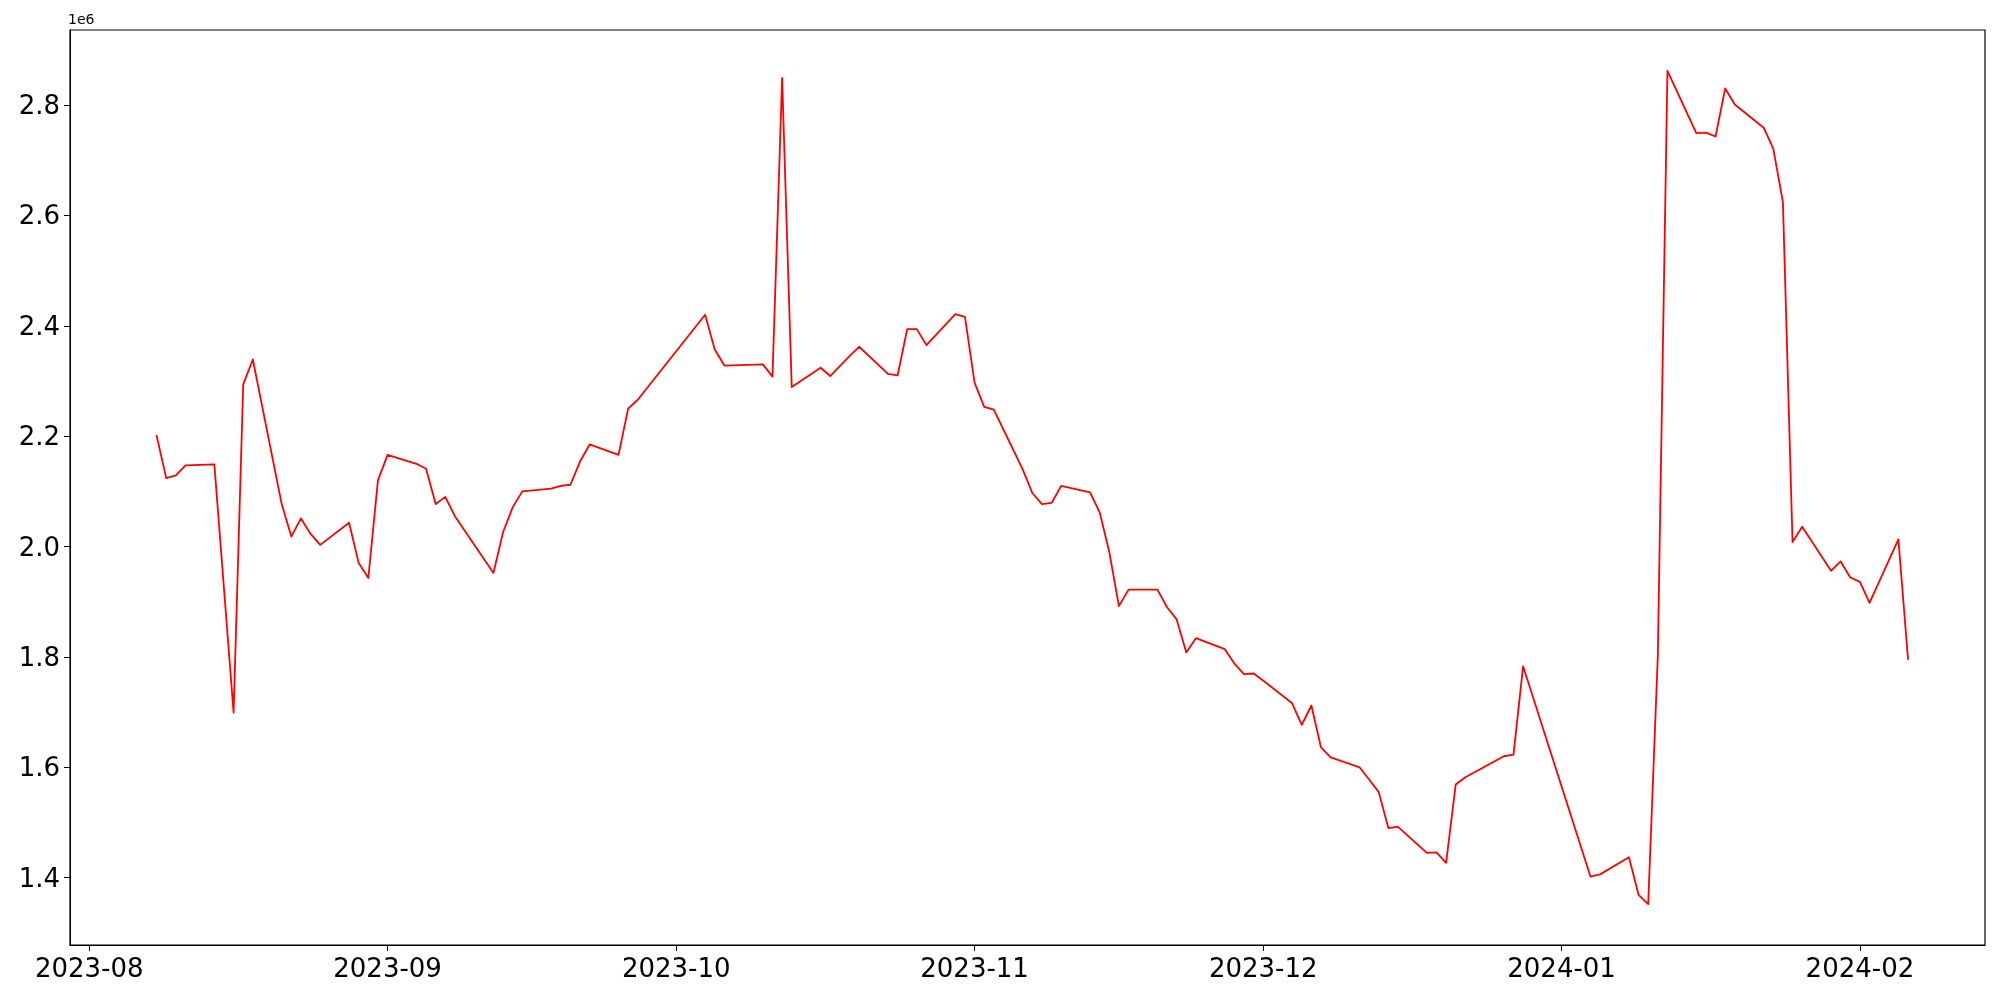 Image resolution: width=2000 pixels, height=1000 pixels. I want to click on y-tick-label: 2.8, so click(39, 105).